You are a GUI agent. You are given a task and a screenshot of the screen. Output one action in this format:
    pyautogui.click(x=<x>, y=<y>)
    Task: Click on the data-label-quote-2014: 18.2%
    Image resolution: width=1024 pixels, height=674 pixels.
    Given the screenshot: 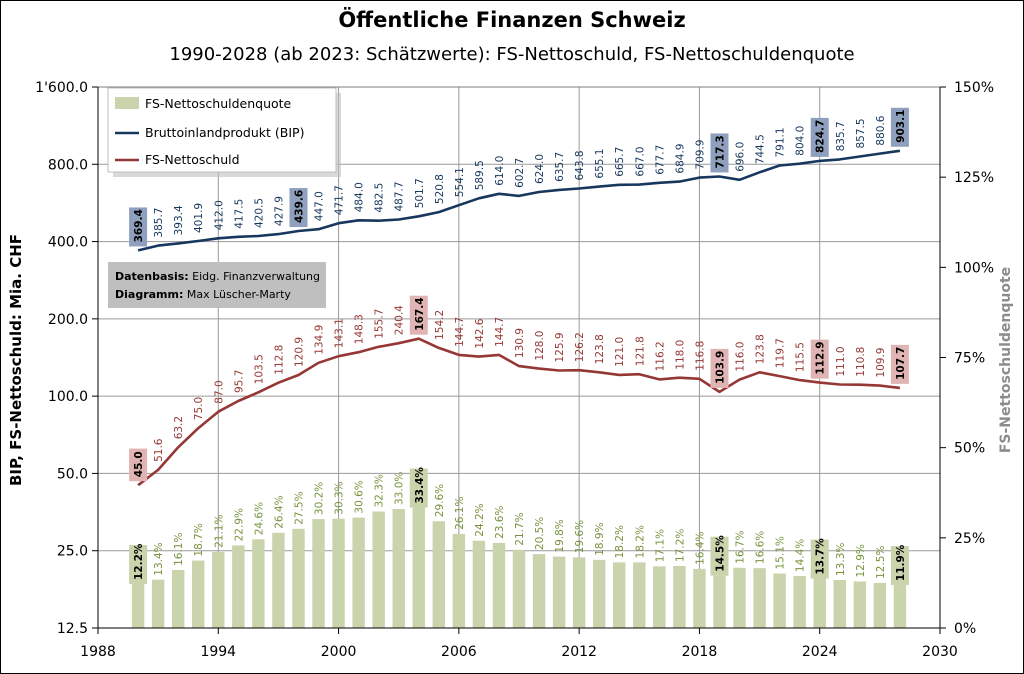 What is the action you would take?
    pyautogui.click(x=620, y=541)
    